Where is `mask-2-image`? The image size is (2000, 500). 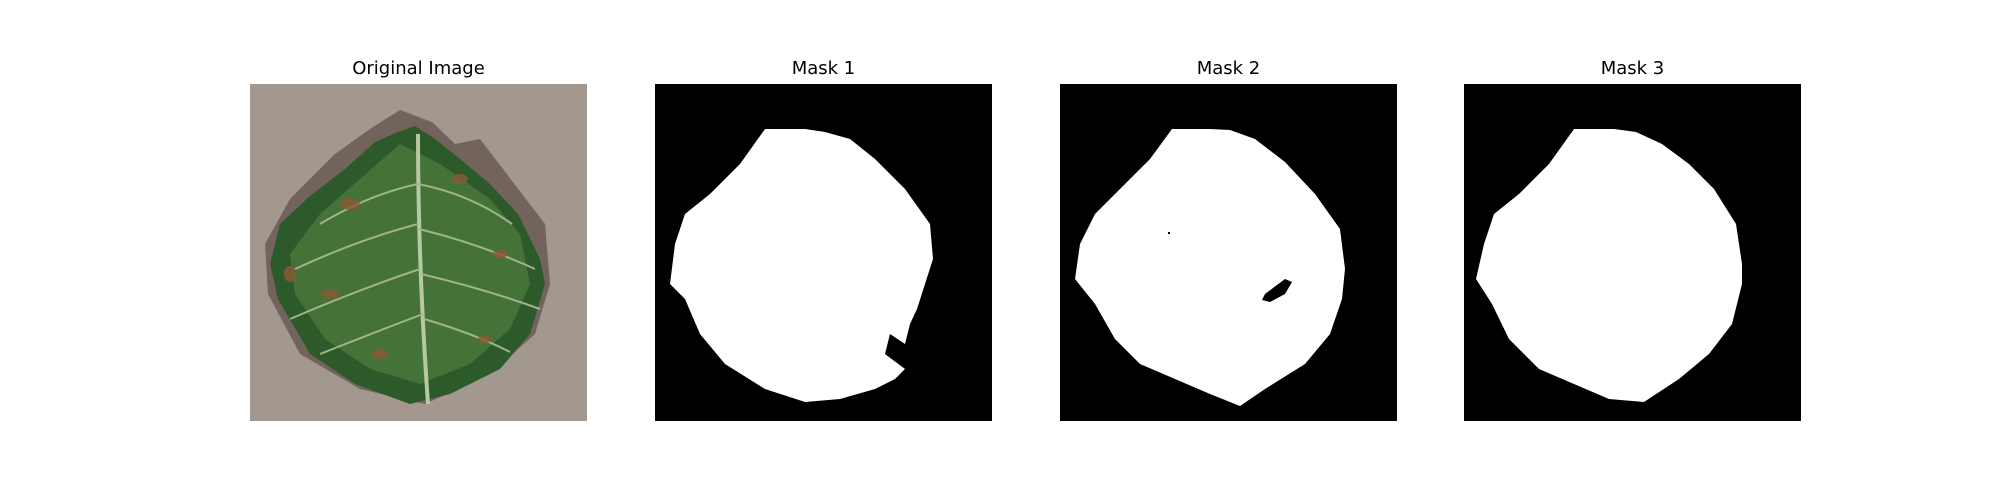 mask-2-image is located at coordinates (1228, 252).